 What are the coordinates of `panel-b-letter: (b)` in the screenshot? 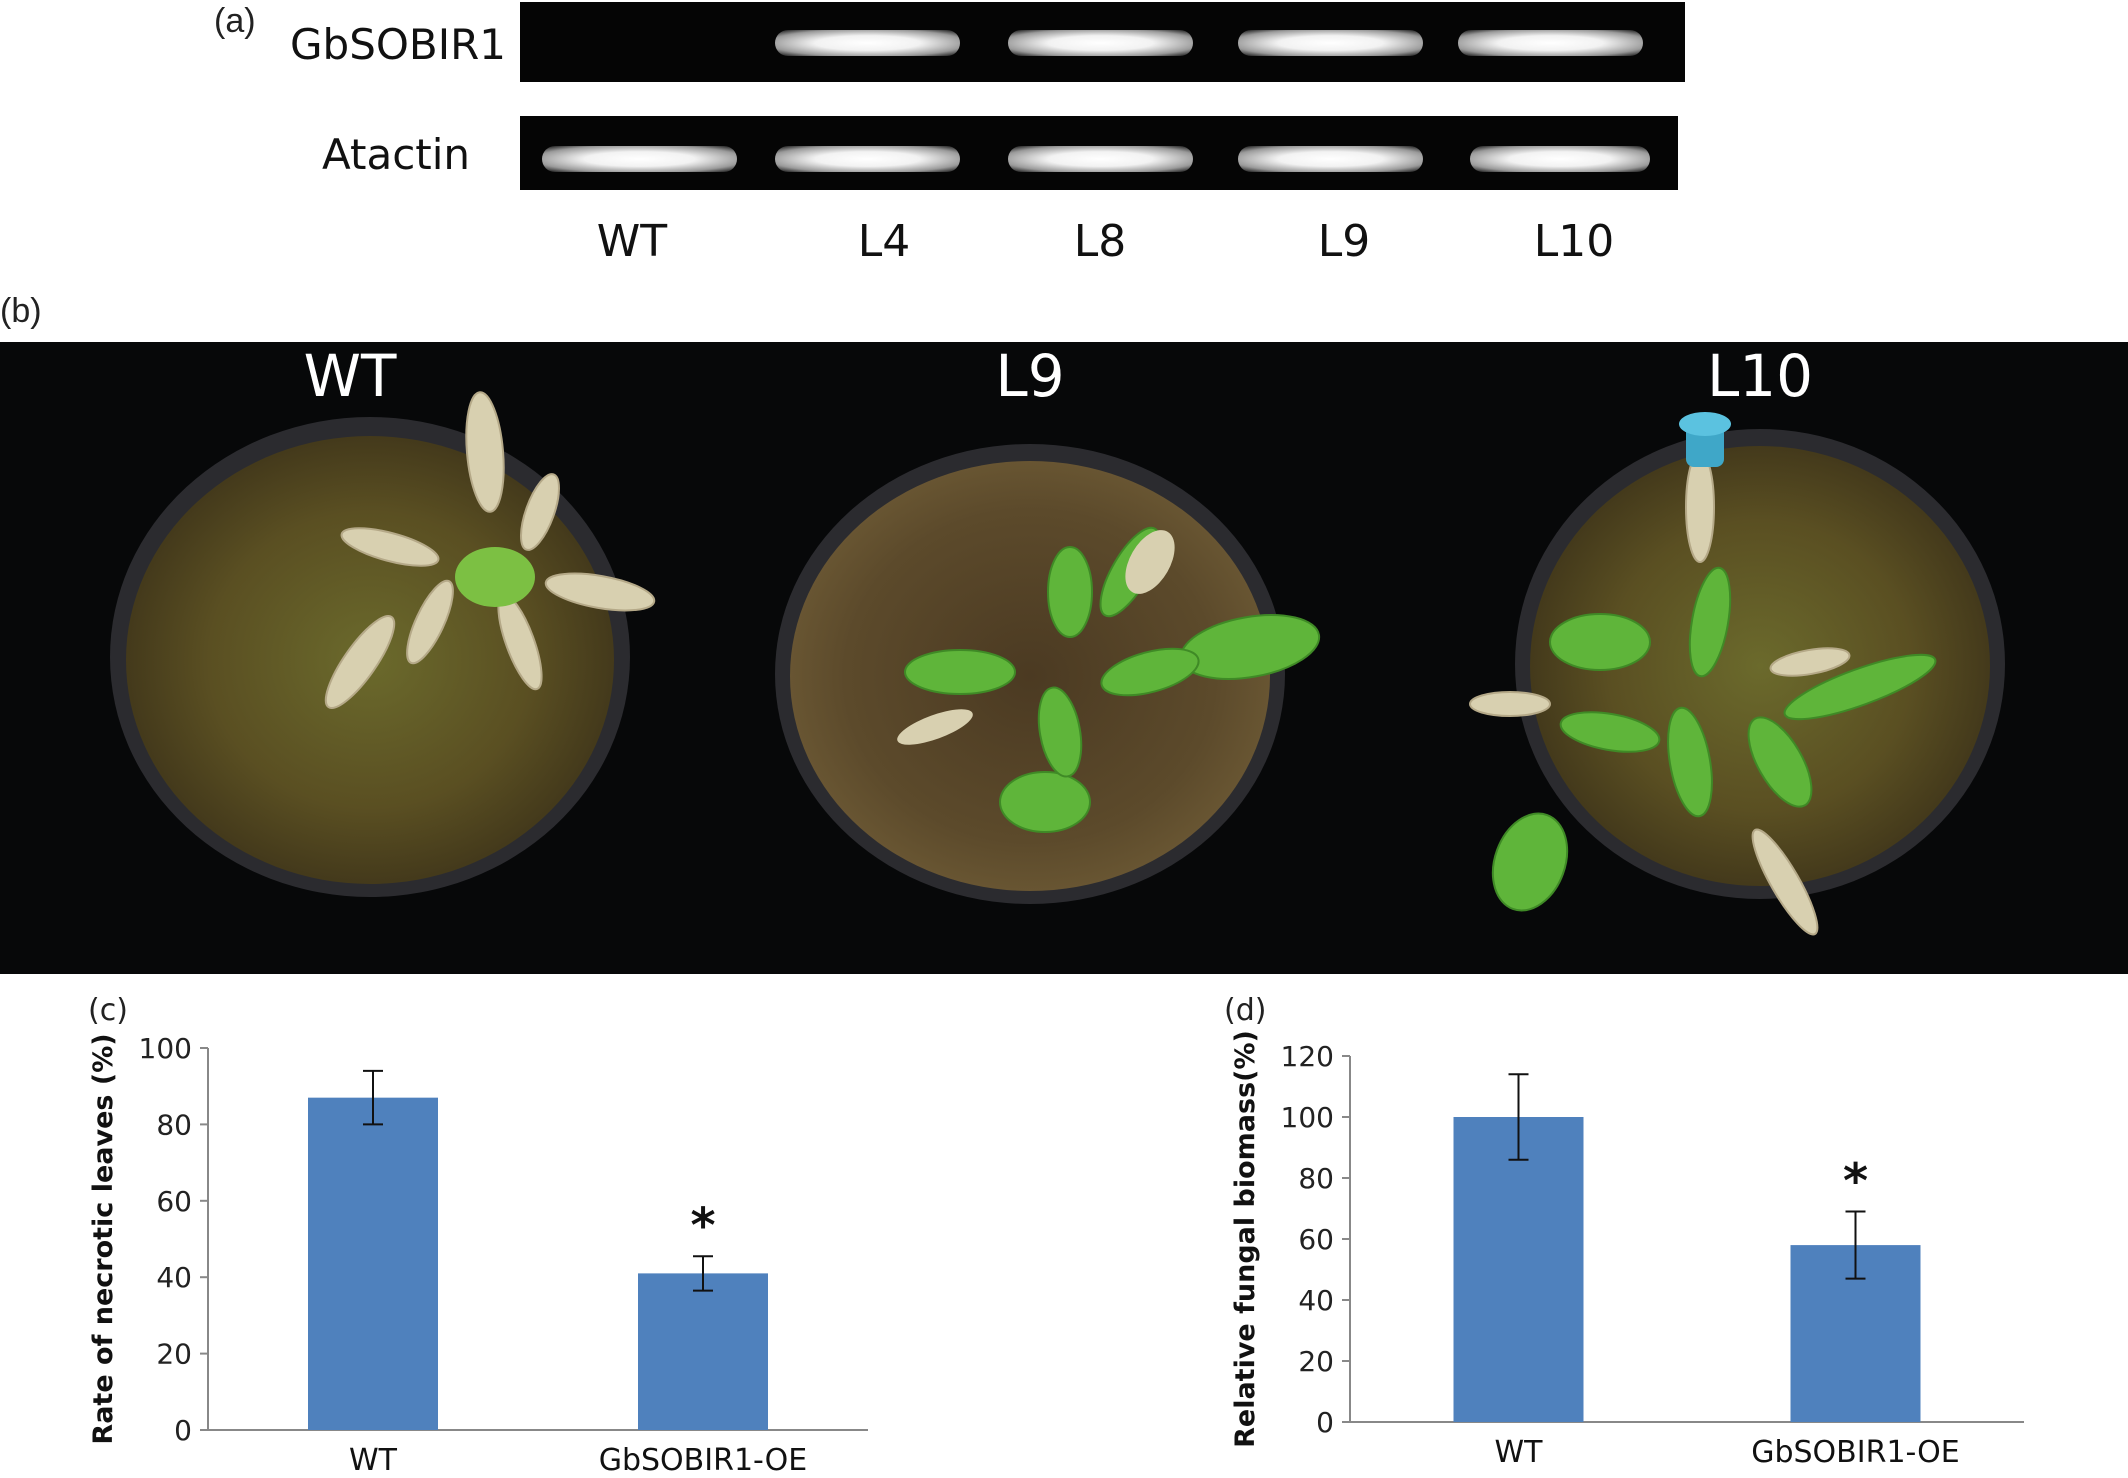 It's located at (21, 311).